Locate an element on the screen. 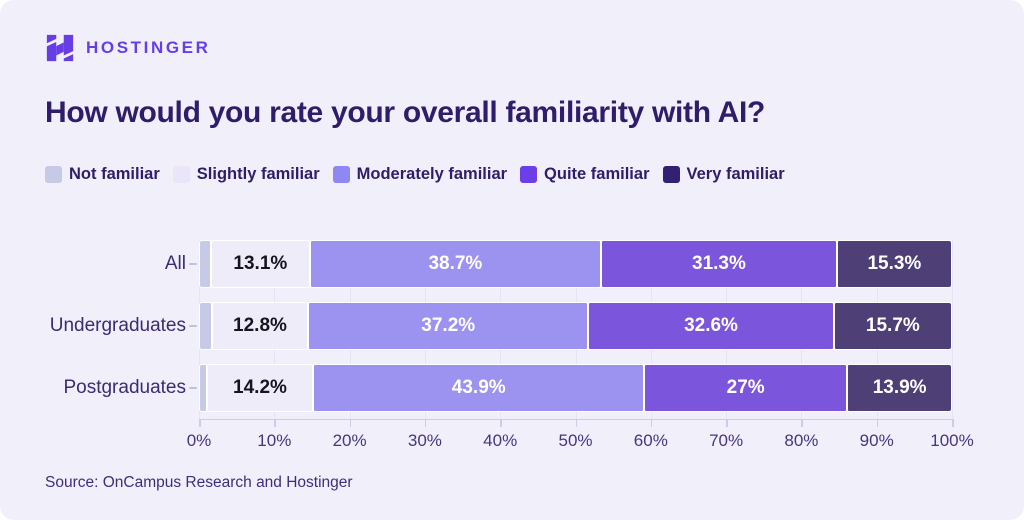 The image size is (1024, 520). row-label: Undergraduates is located at coordinates (117, 325).